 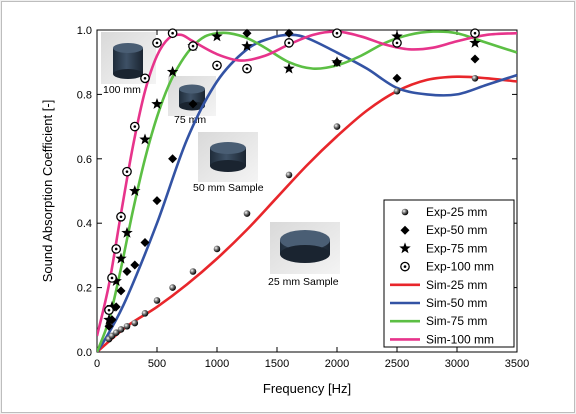 I want to click on caption-50mm: 50 mm Sample, so click(x=228, y=188).